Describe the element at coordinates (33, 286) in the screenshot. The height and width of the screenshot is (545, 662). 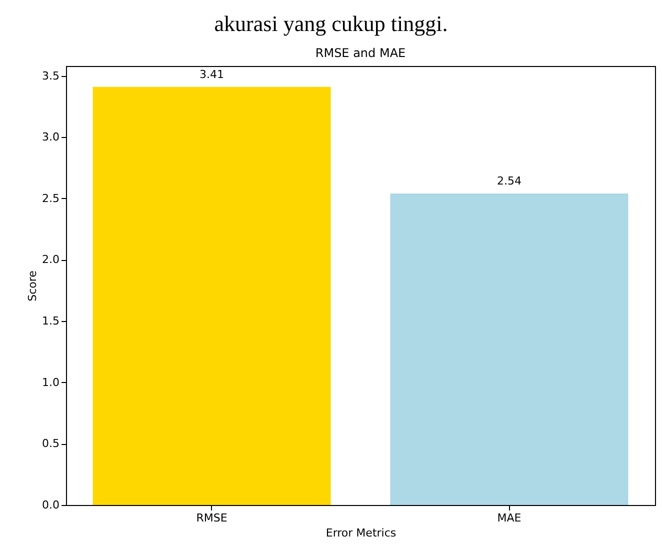
I see `y-axis-title: Score` at that location.